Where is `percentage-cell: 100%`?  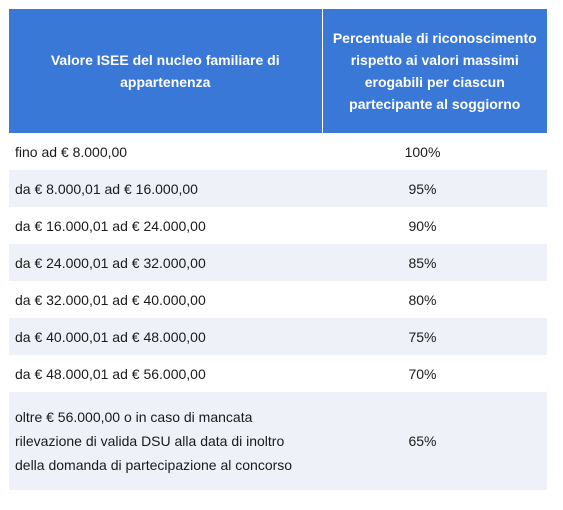
percentage-cell: 100% is located at coordinates (434, 151).